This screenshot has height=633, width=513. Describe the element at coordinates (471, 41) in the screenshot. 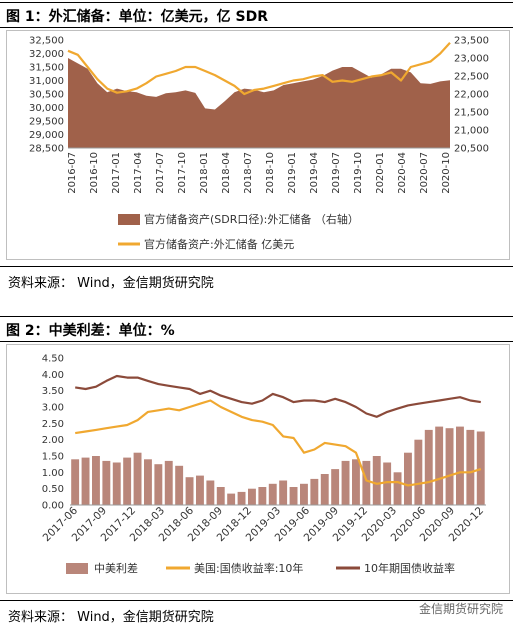

I see `y-right-tick-label-6: 23,500` at that location.